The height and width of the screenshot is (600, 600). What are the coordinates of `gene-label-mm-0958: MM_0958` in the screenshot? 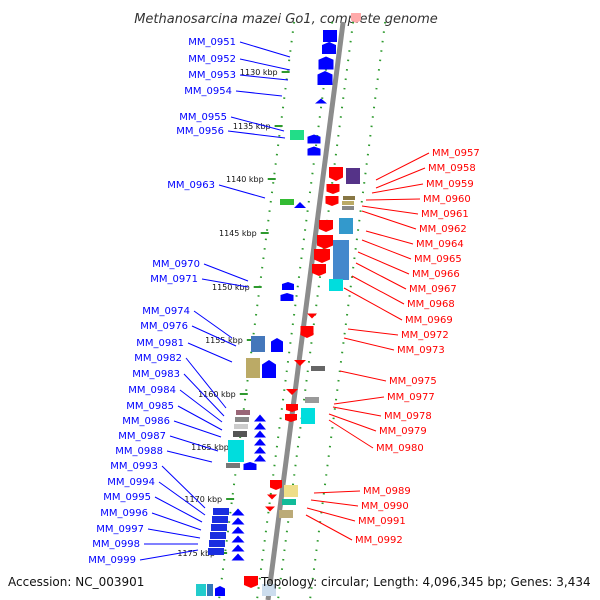 It's located at (452, 168).